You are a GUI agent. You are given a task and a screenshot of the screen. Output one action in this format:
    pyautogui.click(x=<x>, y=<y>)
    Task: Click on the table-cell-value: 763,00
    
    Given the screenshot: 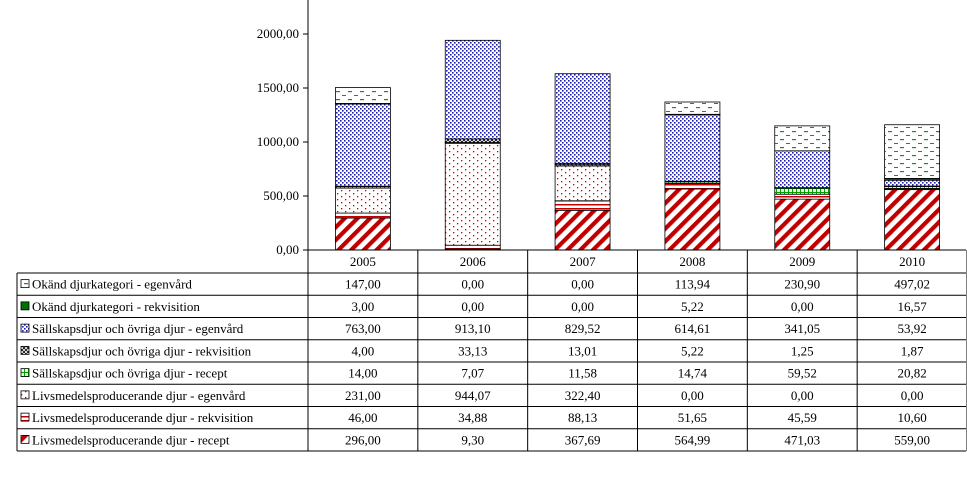 What is the action you would take?
    pyautogui.click(x=363, y=328)
    